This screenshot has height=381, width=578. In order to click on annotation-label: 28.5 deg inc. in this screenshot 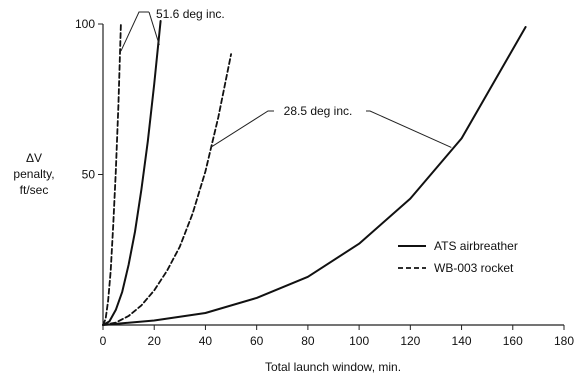, I will do `click(318, 111)`.